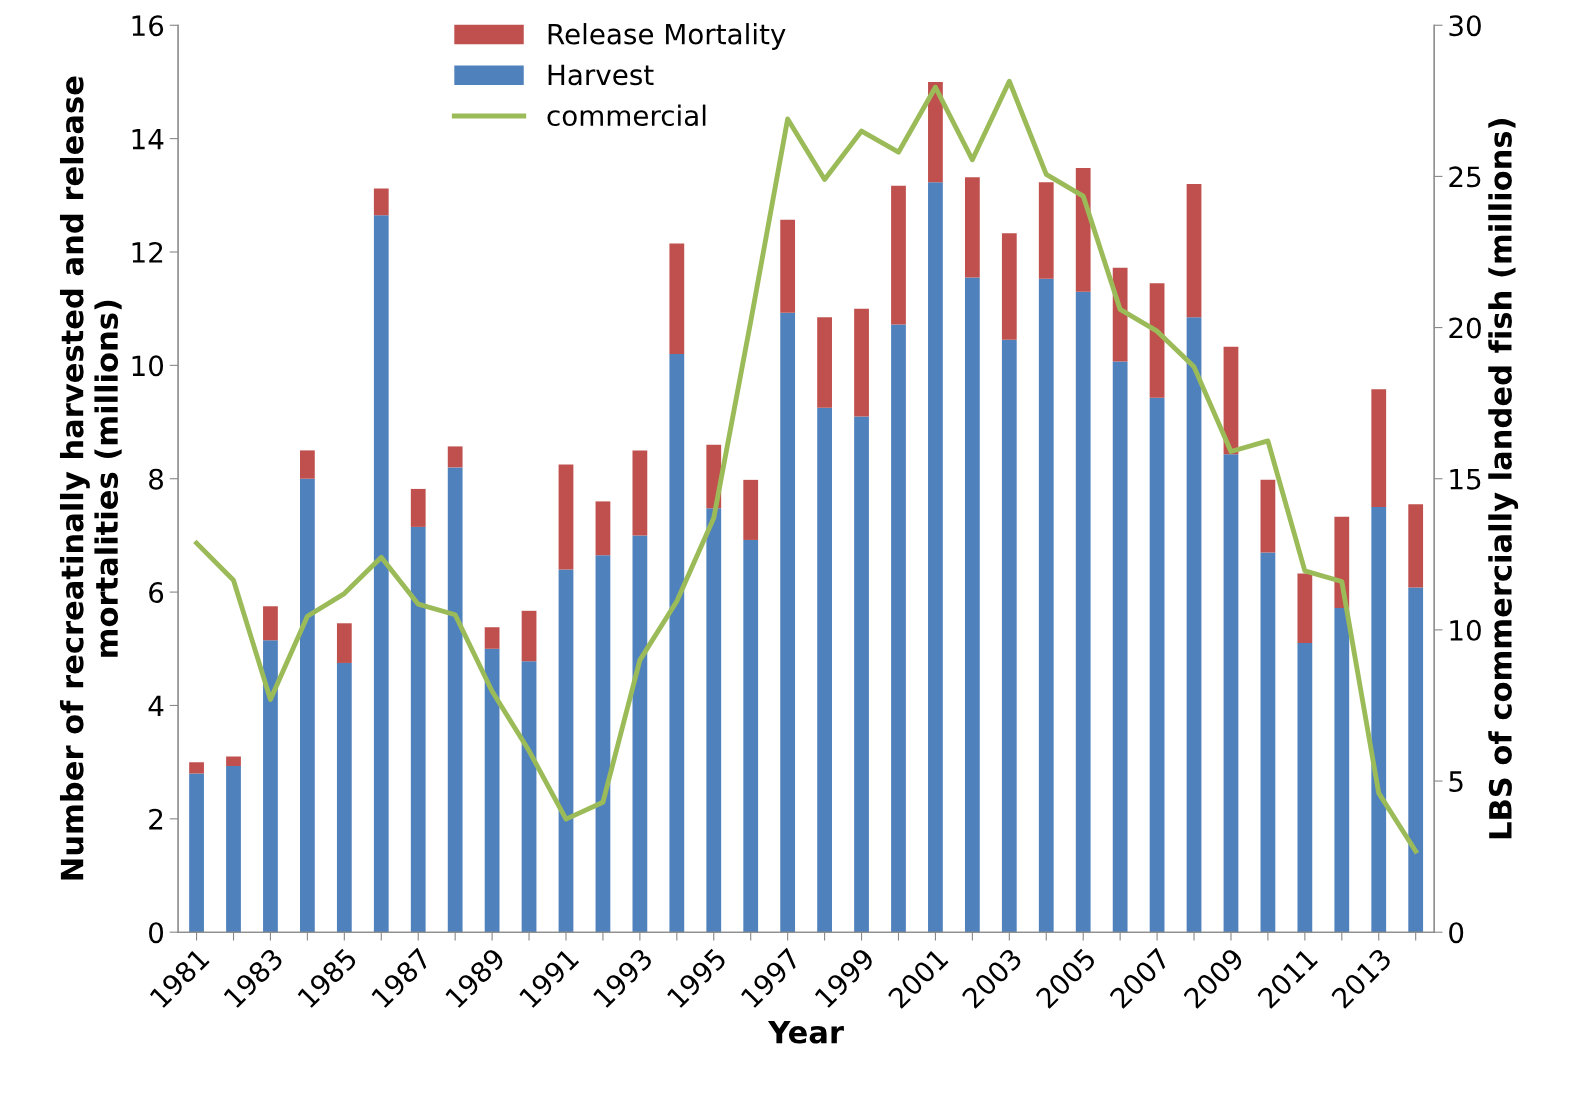 The image size is (1576, 1098). Describe the element at coordinates (601, 75) in the screenshot. I see `legend-label: Harvest` at that location.